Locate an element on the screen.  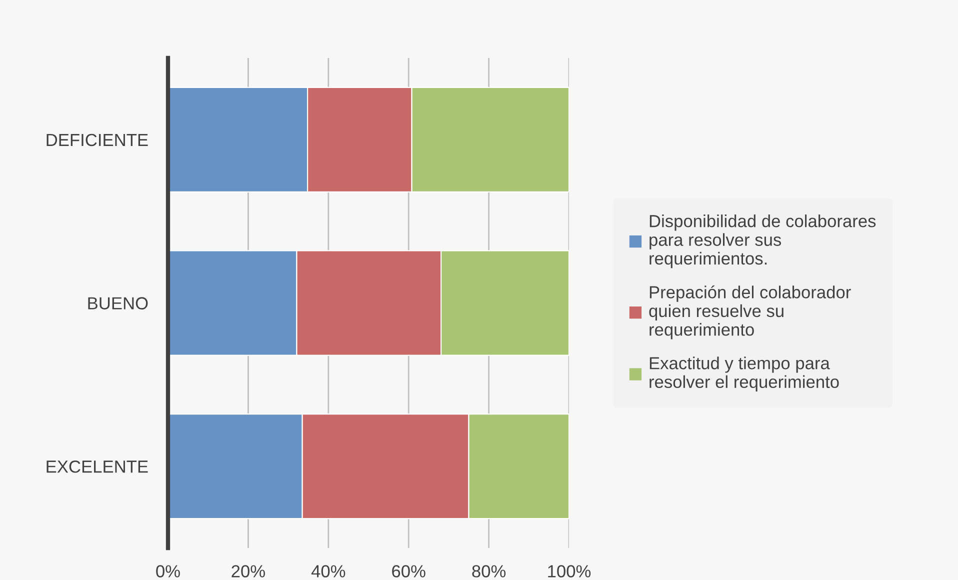
x-tick-label: 40% is located at coordinates (328, 571).